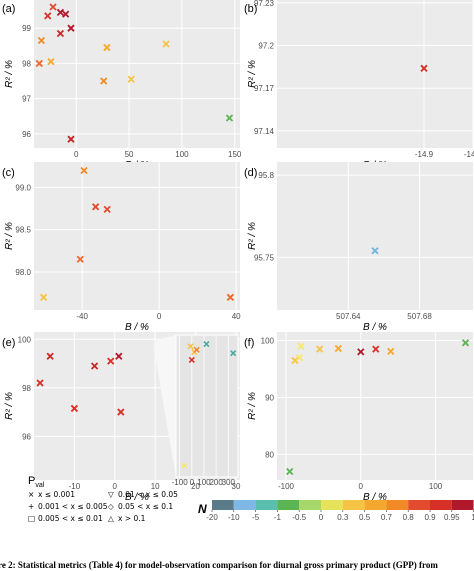 The image size is (474, 571). What do you see at coordinates (269, 454) in the screenshot?
I see `y-tick-label: 80` at bounding box center [269, 454].